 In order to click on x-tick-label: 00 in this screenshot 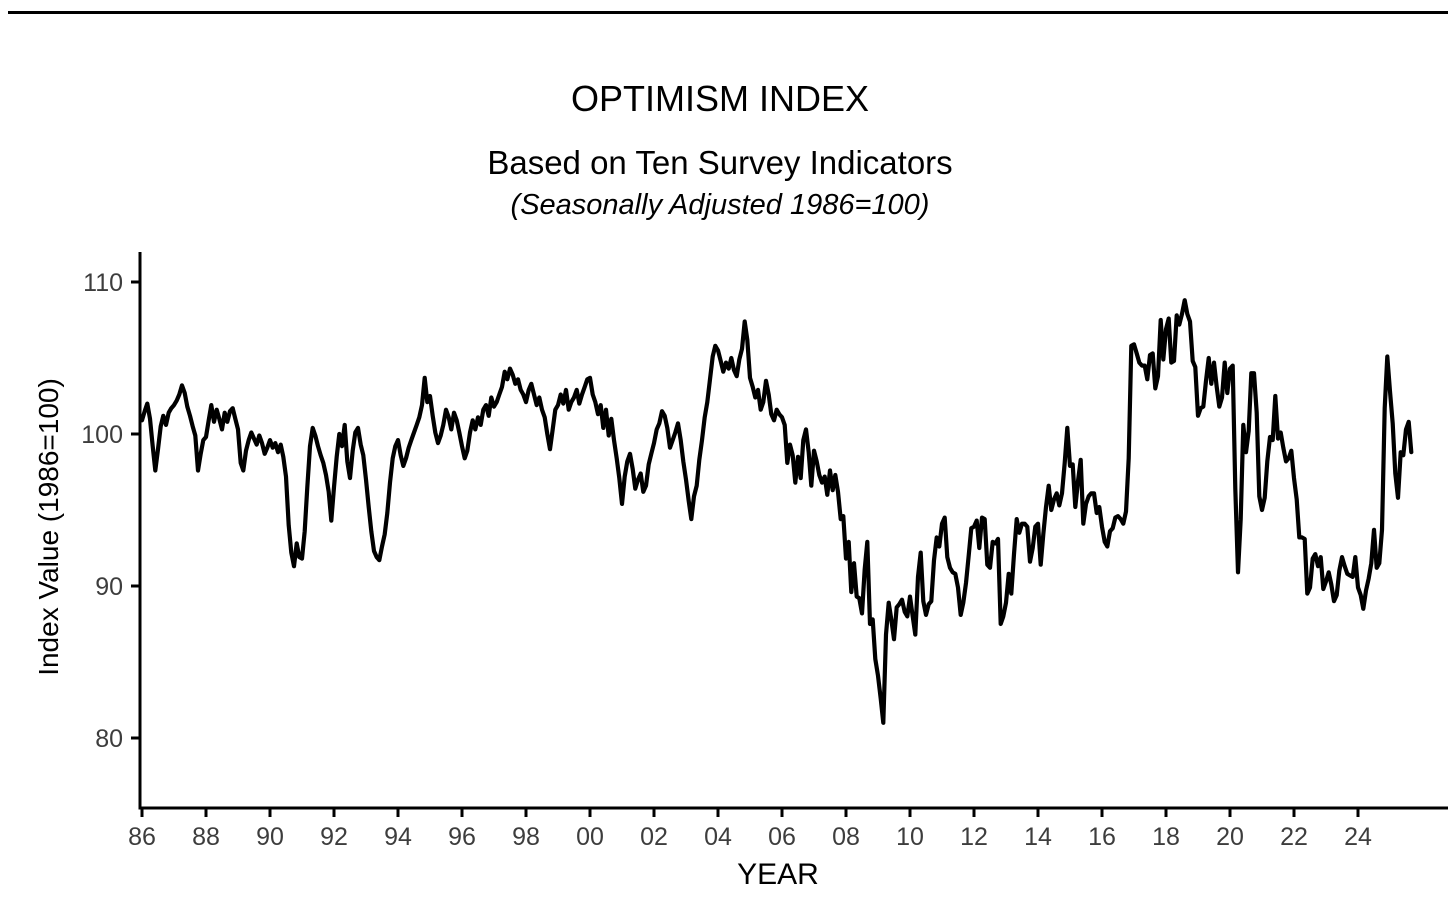, I will do `click(590, 837)`.